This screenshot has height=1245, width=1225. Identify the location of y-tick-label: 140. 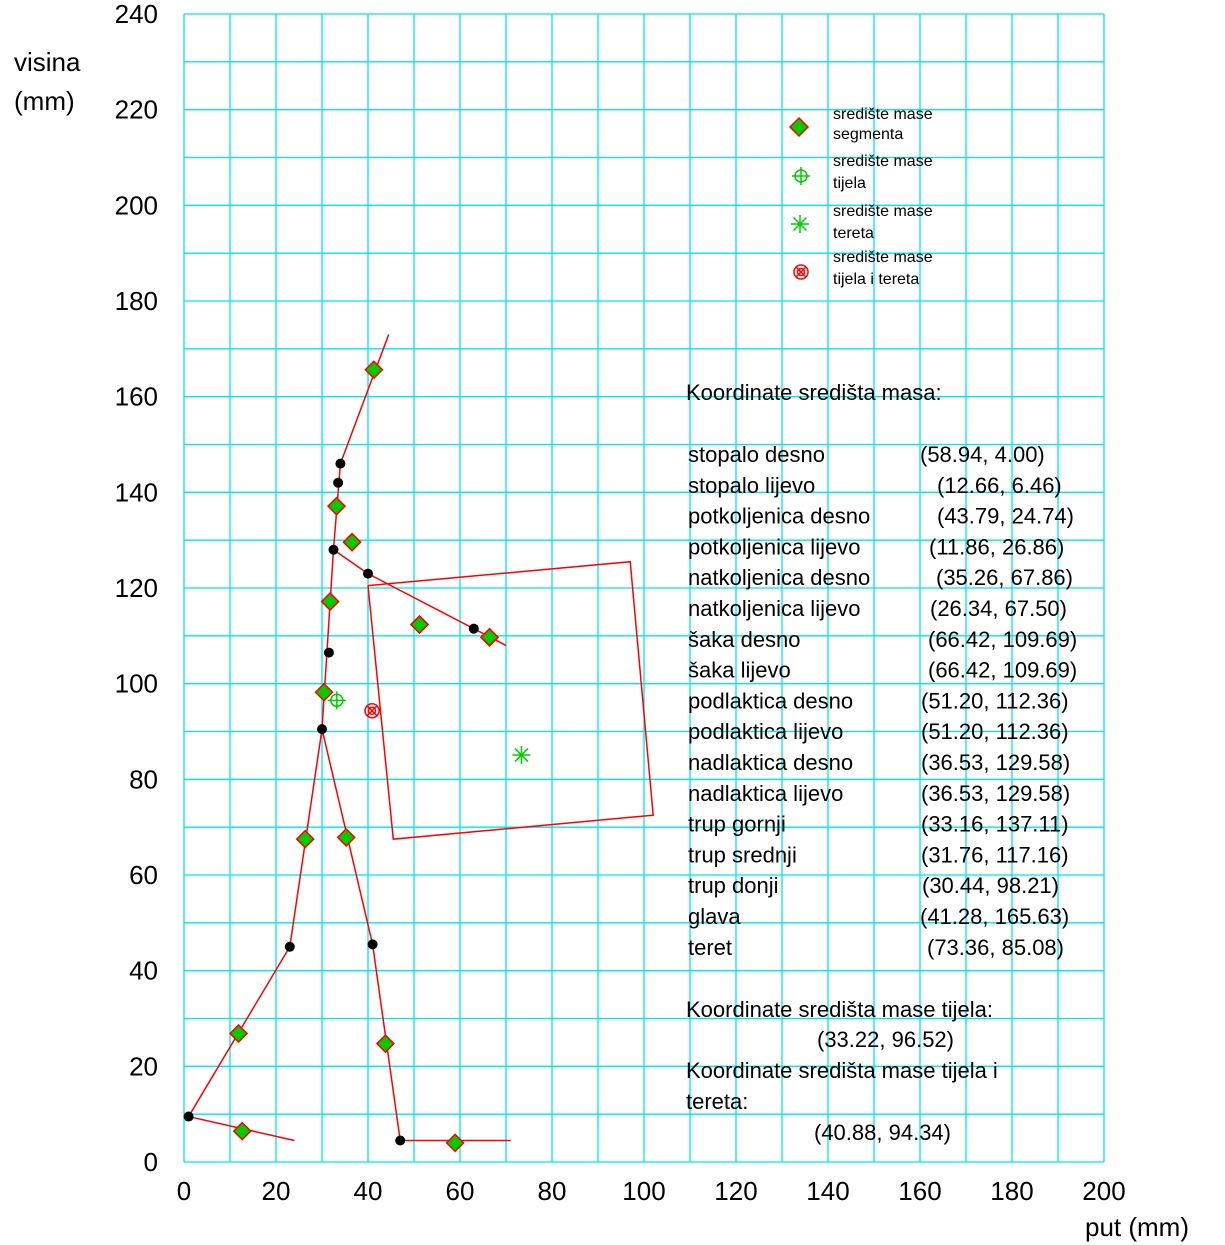
(136, 492).